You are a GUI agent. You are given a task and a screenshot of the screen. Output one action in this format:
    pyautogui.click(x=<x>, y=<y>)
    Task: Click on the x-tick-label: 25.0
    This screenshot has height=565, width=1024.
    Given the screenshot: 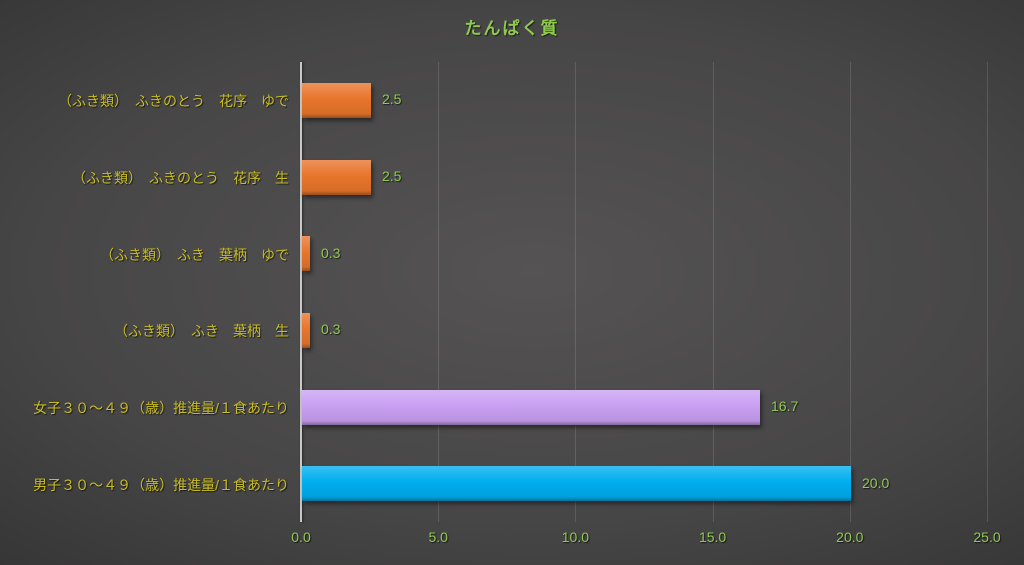 What is the action you would take?
    pyautogui.click(x=987, y=537)
    